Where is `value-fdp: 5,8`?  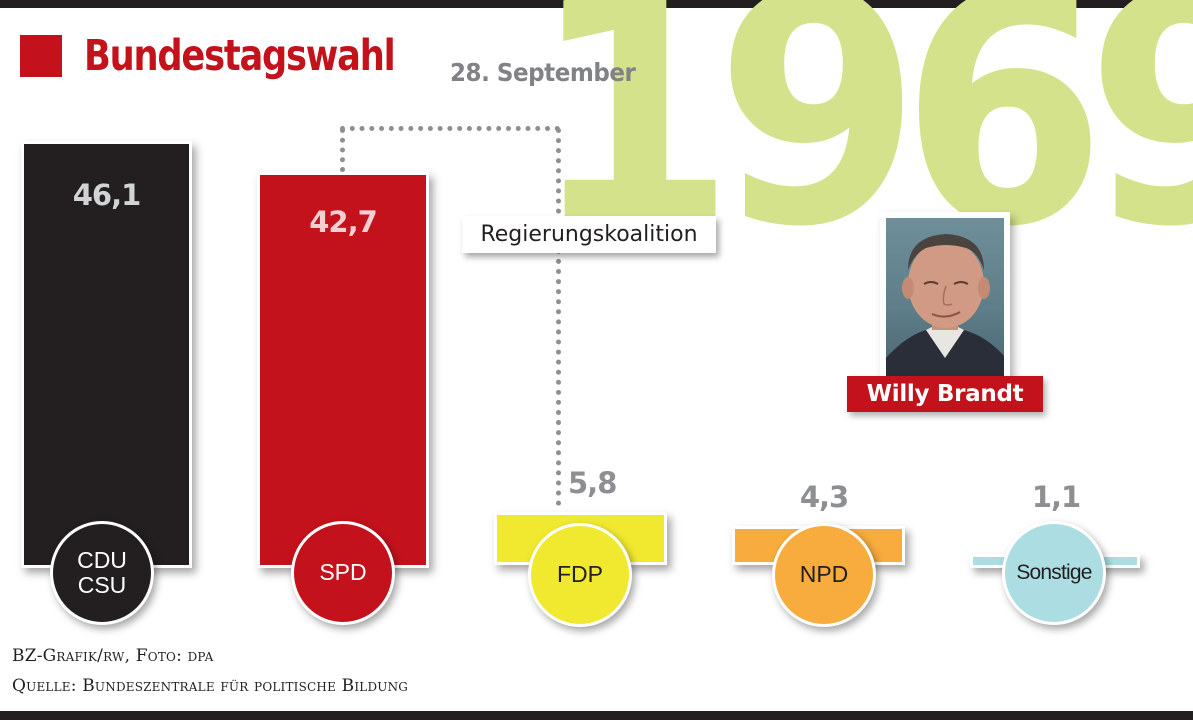
value-fdp: 5,8 is located at coordinates (592, 483).